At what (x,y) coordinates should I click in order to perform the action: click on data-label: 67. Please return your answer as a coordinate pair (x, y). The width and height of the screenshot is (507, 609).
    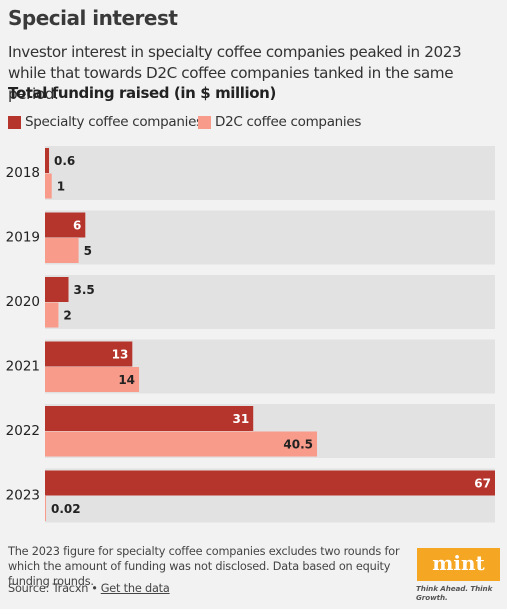
    Looking at the image, I should click on (482, 484).